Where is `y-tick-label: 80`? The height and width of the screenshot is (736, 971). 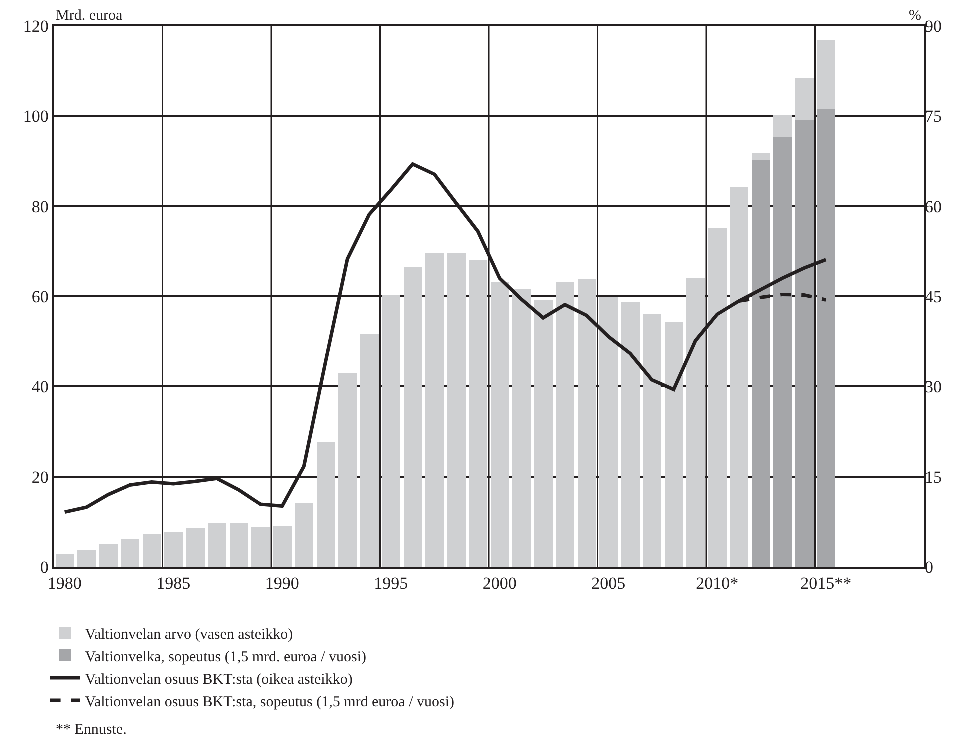 y-tick-label: 80 is located at coordinates (40, 206).